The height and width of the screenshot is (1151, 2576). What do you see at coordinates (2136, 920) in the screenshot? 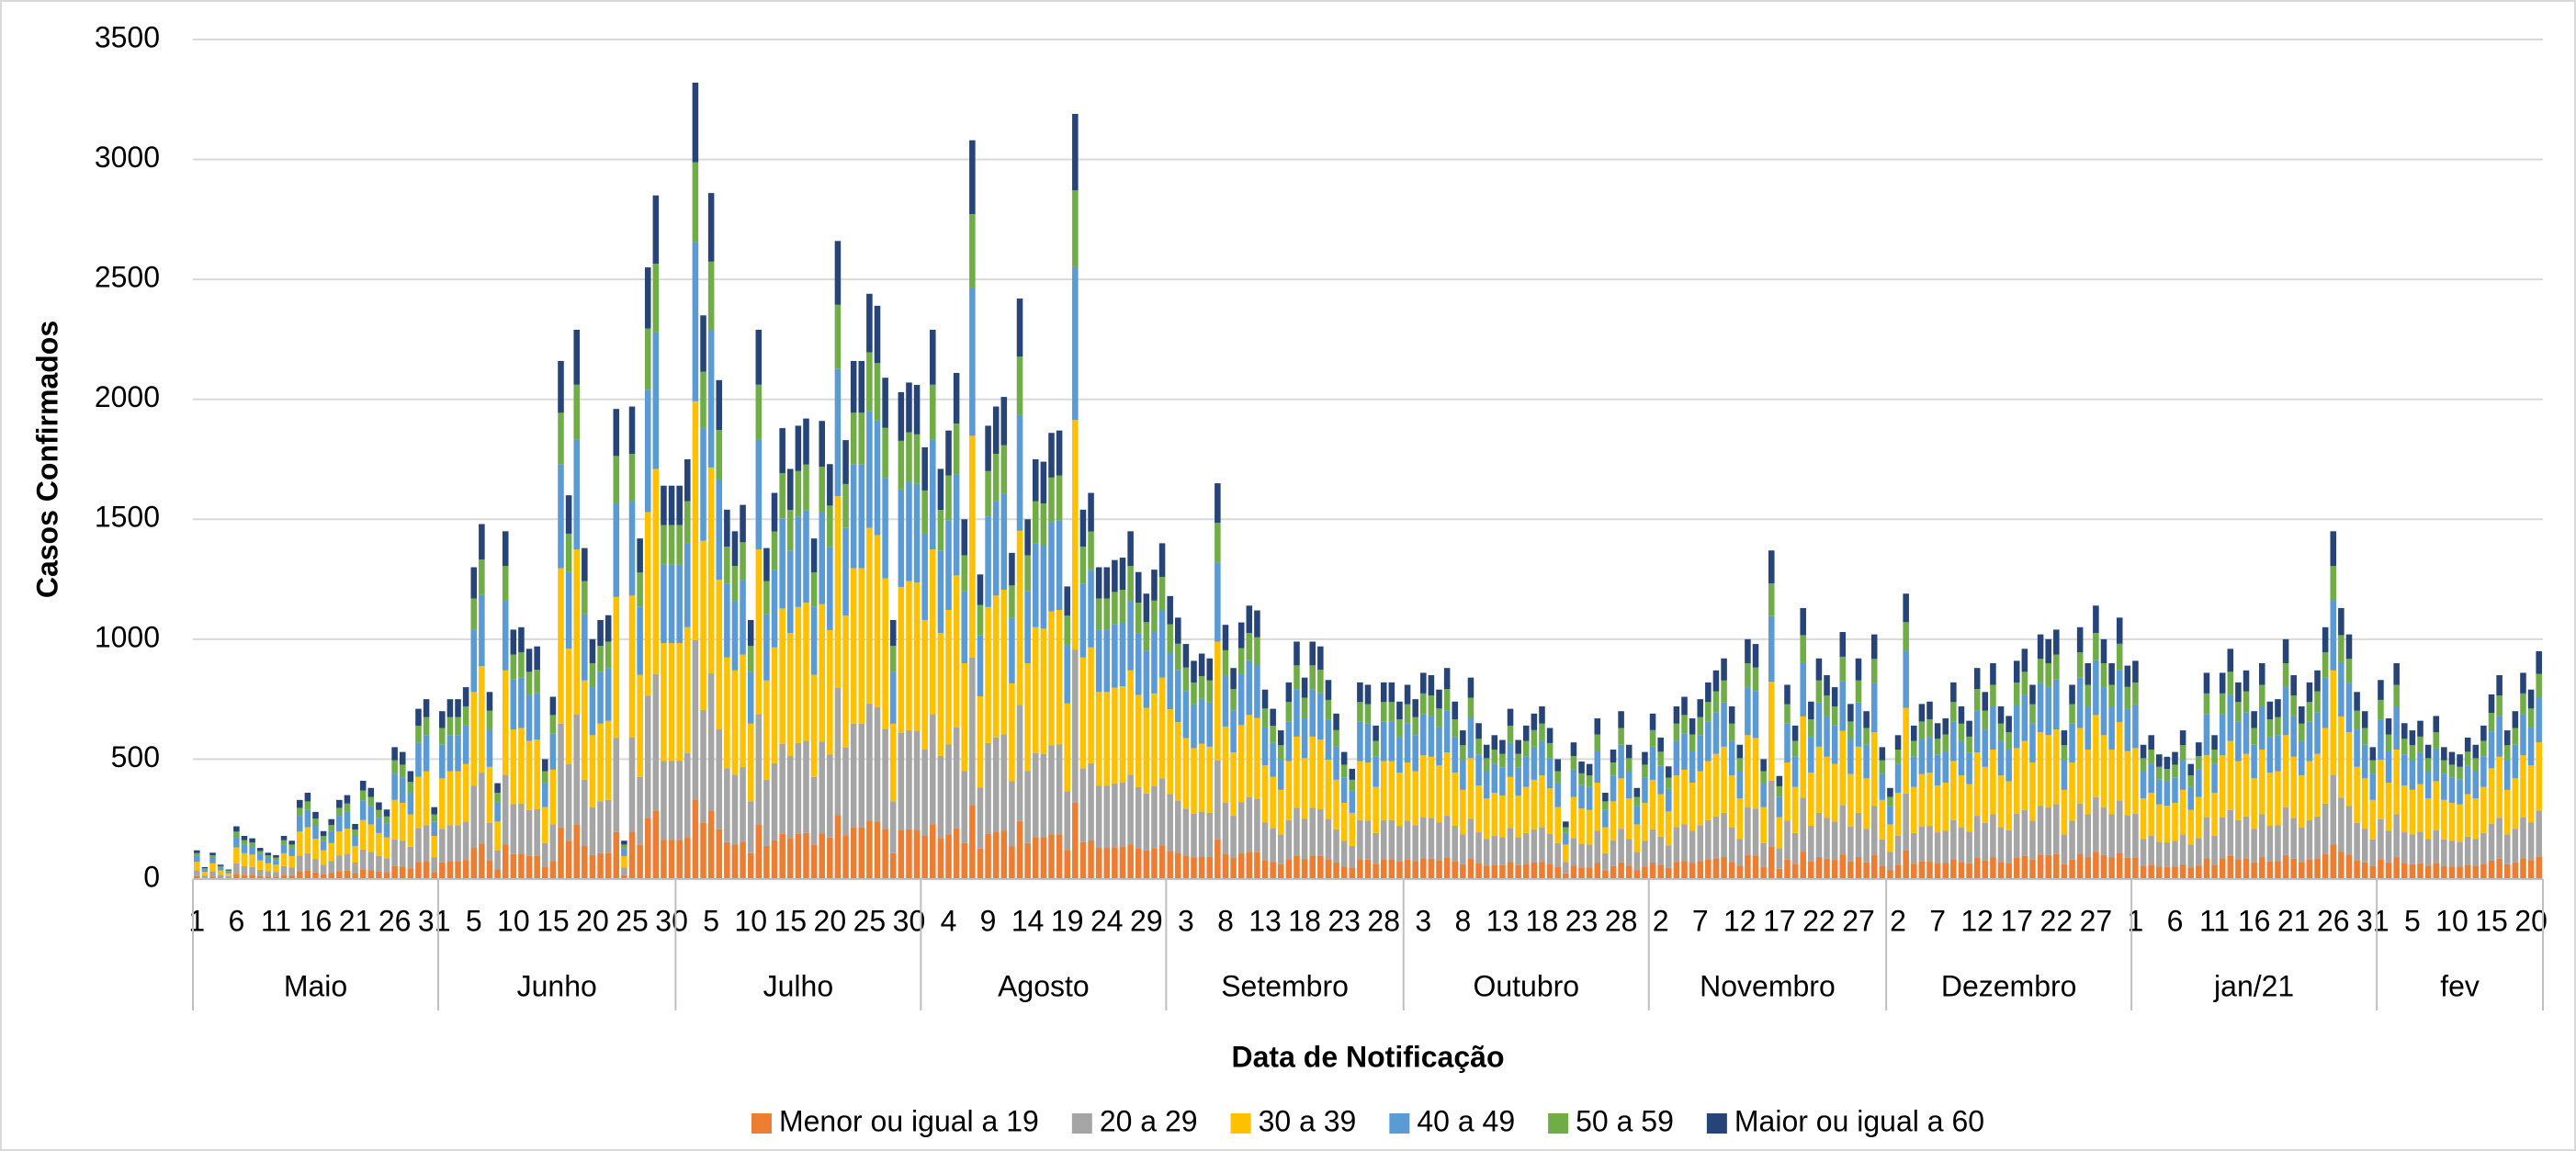
I see `x-tick-label: 1` at bounding box center [2136, 920].